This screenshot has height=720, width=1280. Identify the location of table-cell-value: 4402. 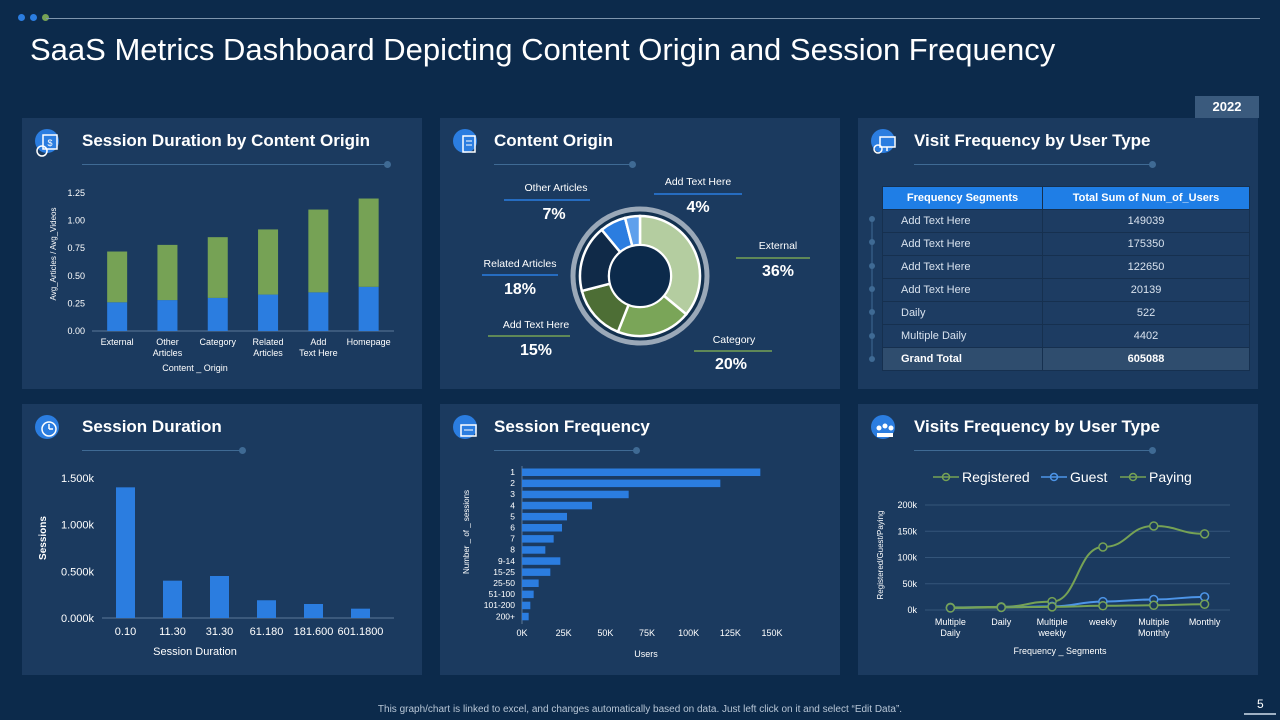
(1146, 336).